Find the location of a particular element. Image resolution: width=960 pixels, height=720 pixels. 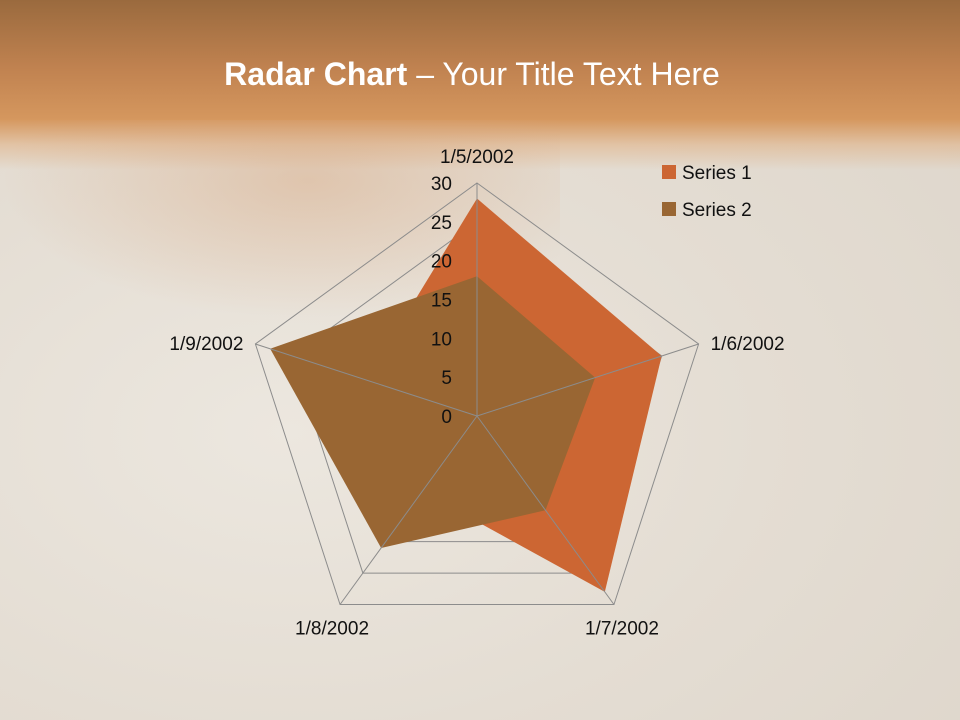

axis-line-1/8/2002 is located at coordinates (408, 510).